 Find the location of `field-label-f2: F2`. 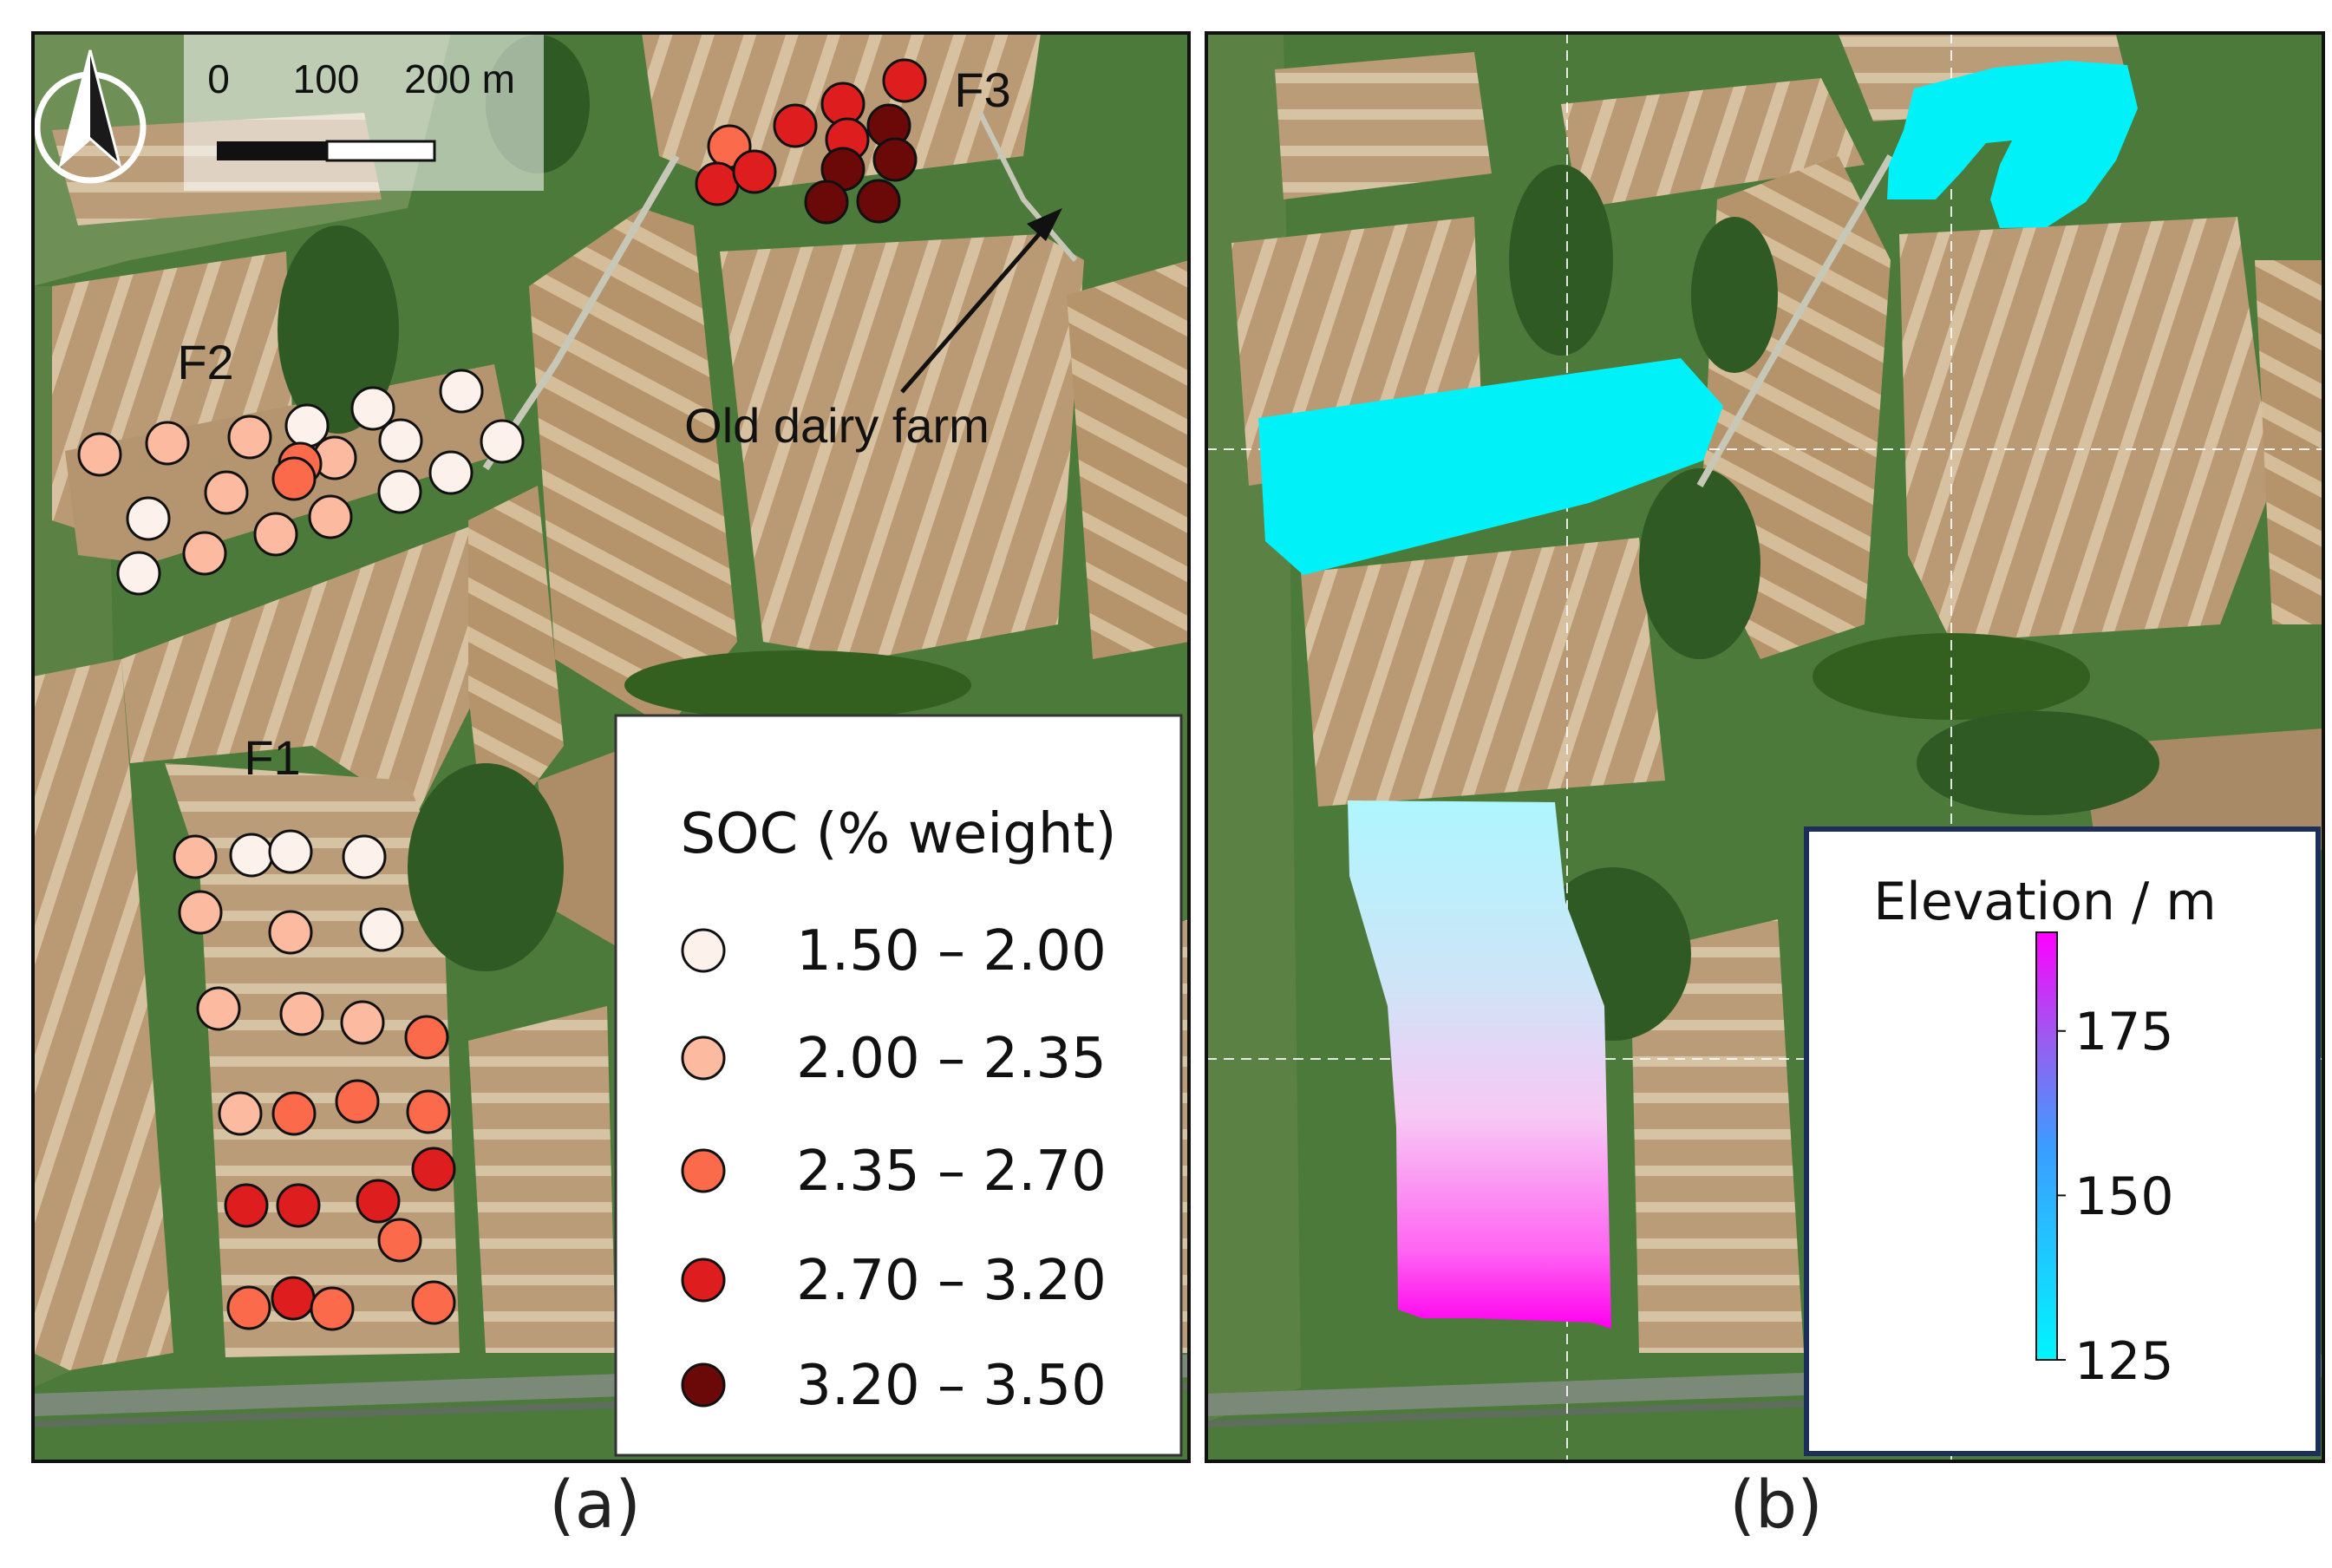

field-label-f2: F2 is located at coordinates (205, 362).